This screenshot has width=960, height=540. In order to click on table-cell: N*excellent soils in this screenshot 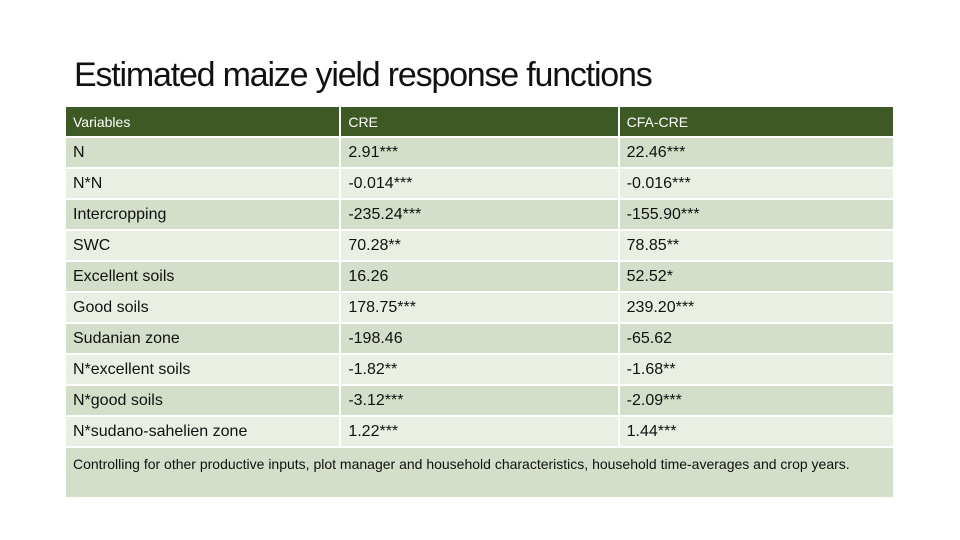, I will do `click(203, 369)`.